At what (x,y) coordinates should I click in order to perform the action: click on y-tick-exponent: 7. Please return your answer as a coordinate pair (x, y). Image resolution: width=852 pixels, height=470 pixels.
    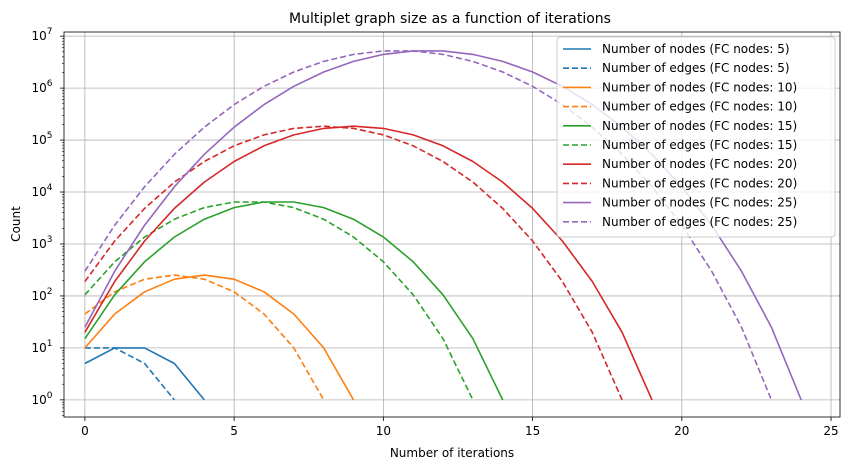
    Looking at the image, I should click on (50, 32).